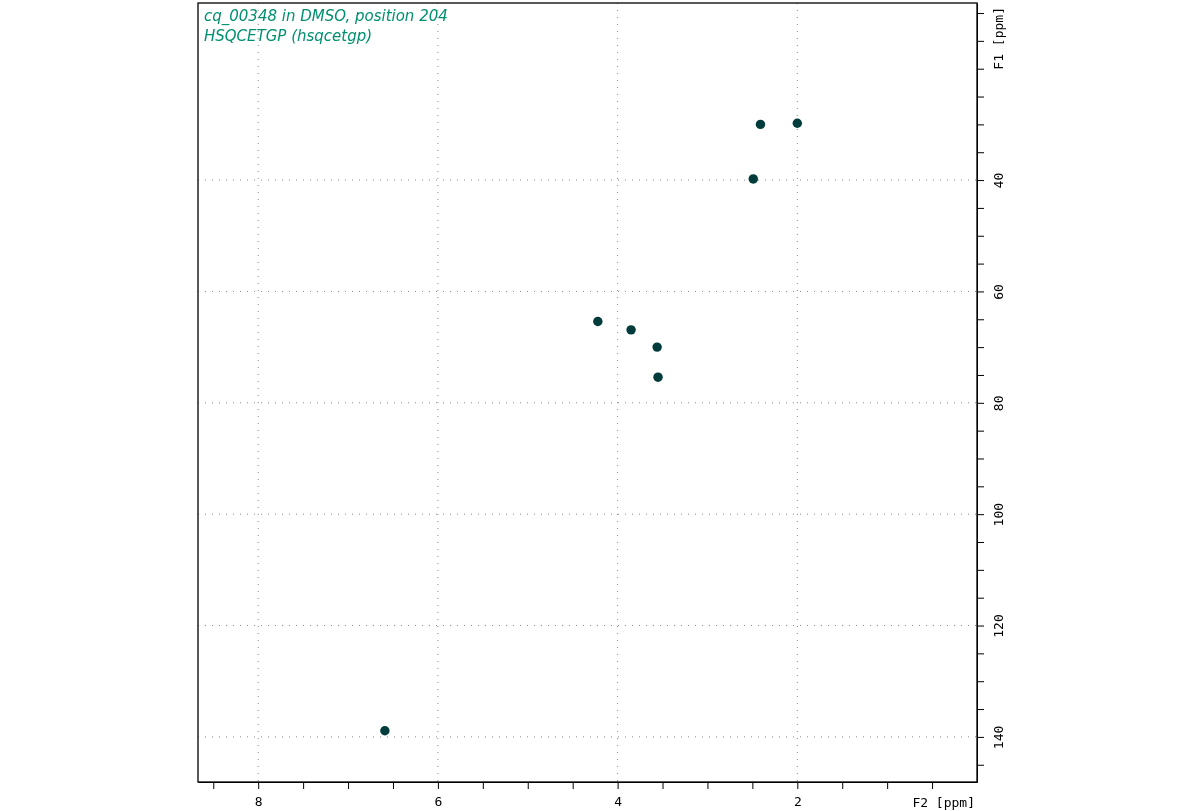  What do you see at coordinates (943, 802) in the screenshot?
I see `x-axis-title: F2 [ppm]` at bounding box center [943, 802].